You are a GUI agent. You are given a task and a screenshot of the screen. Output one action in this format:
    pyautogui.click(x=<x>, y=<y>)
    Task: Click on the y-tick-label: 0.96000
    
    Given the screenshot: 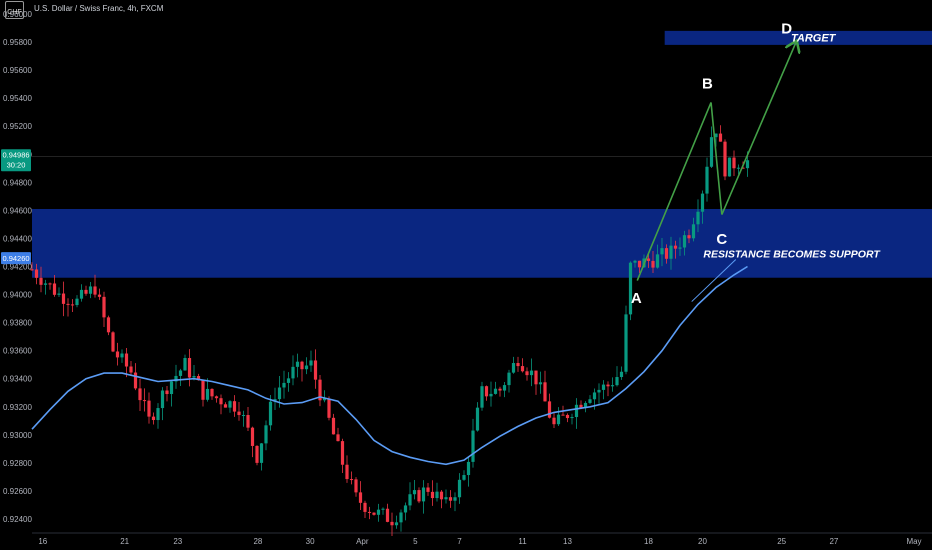 What is the action you would take?
    pyautogui.click(x=17, y=14)
    